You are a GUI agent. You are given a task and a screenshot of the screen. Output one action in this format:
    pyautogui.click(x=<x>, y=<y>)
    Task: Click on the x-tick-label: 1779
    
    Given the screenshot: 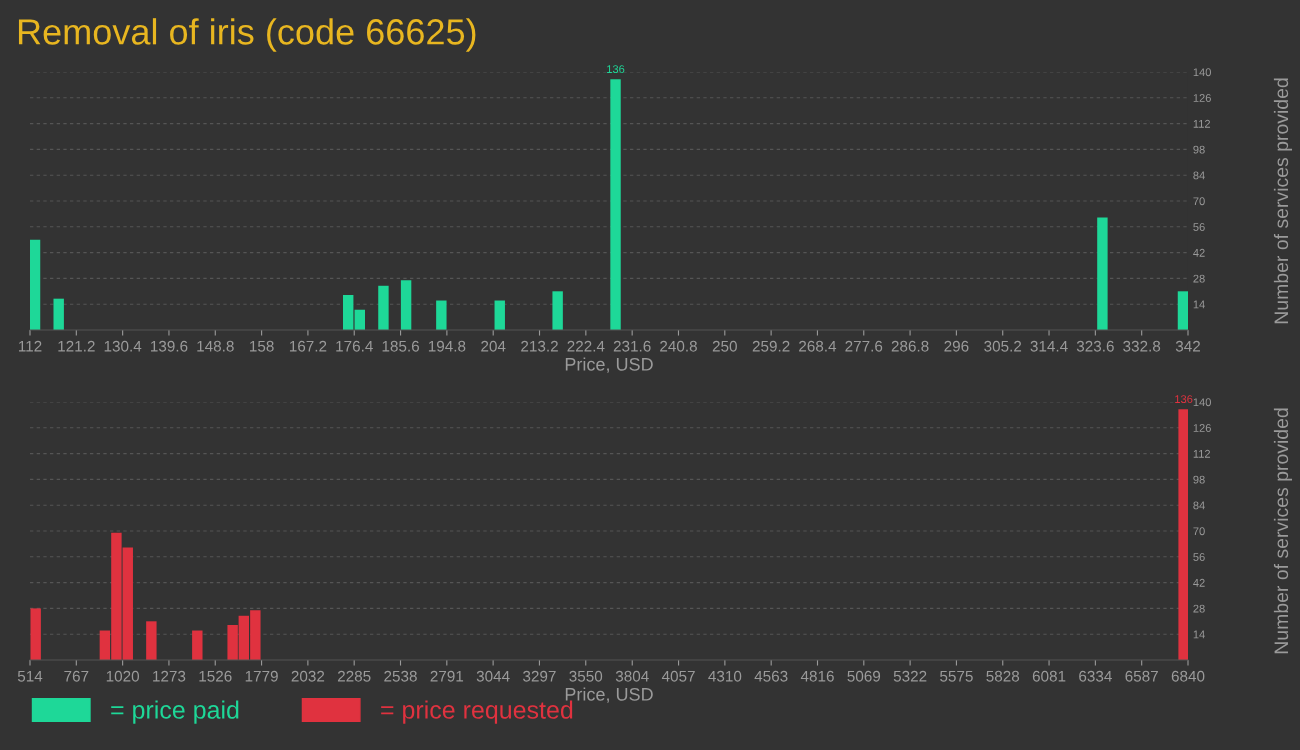 What is the action you would take?
    pyautogui.click(x=261, y=676)
    